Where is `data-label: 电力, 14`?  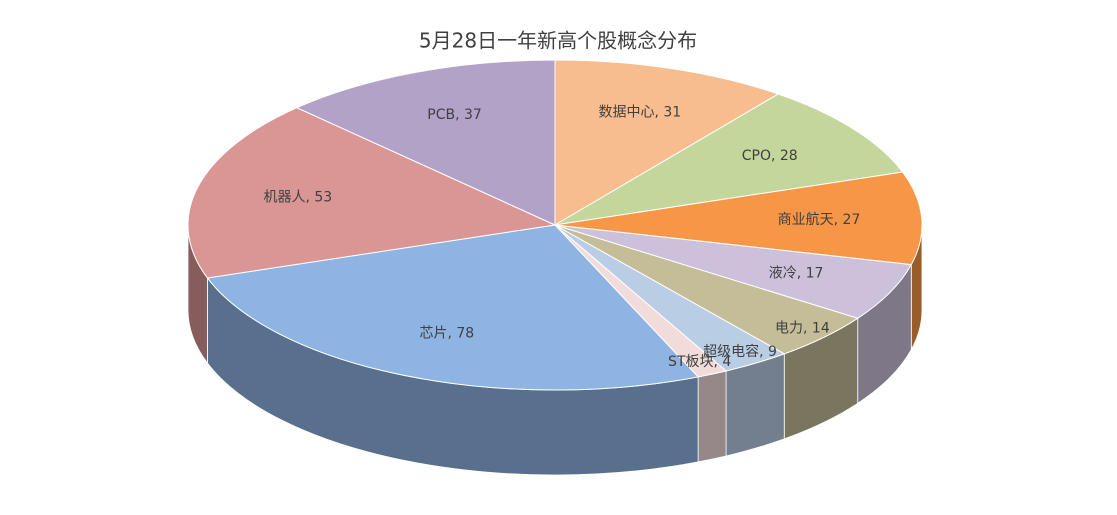 data-label: 电力, 14 is located at coordinates (802, 328).